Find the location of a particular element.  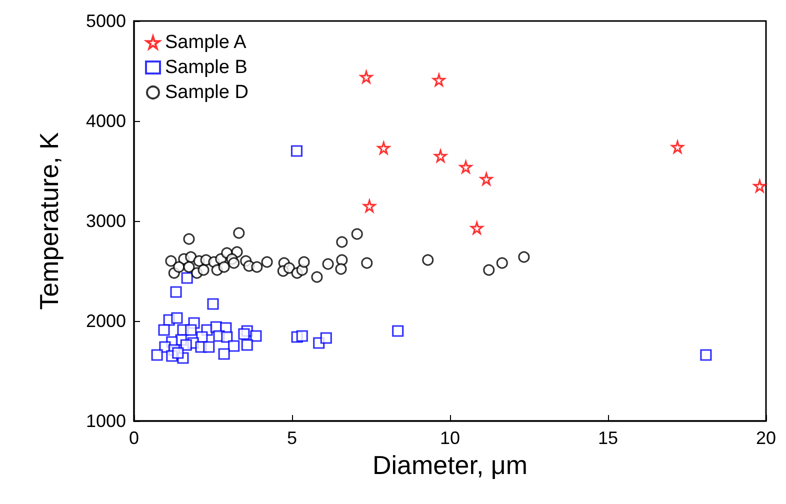

x-tick-label: 5 is located at coordinates (292, 438).